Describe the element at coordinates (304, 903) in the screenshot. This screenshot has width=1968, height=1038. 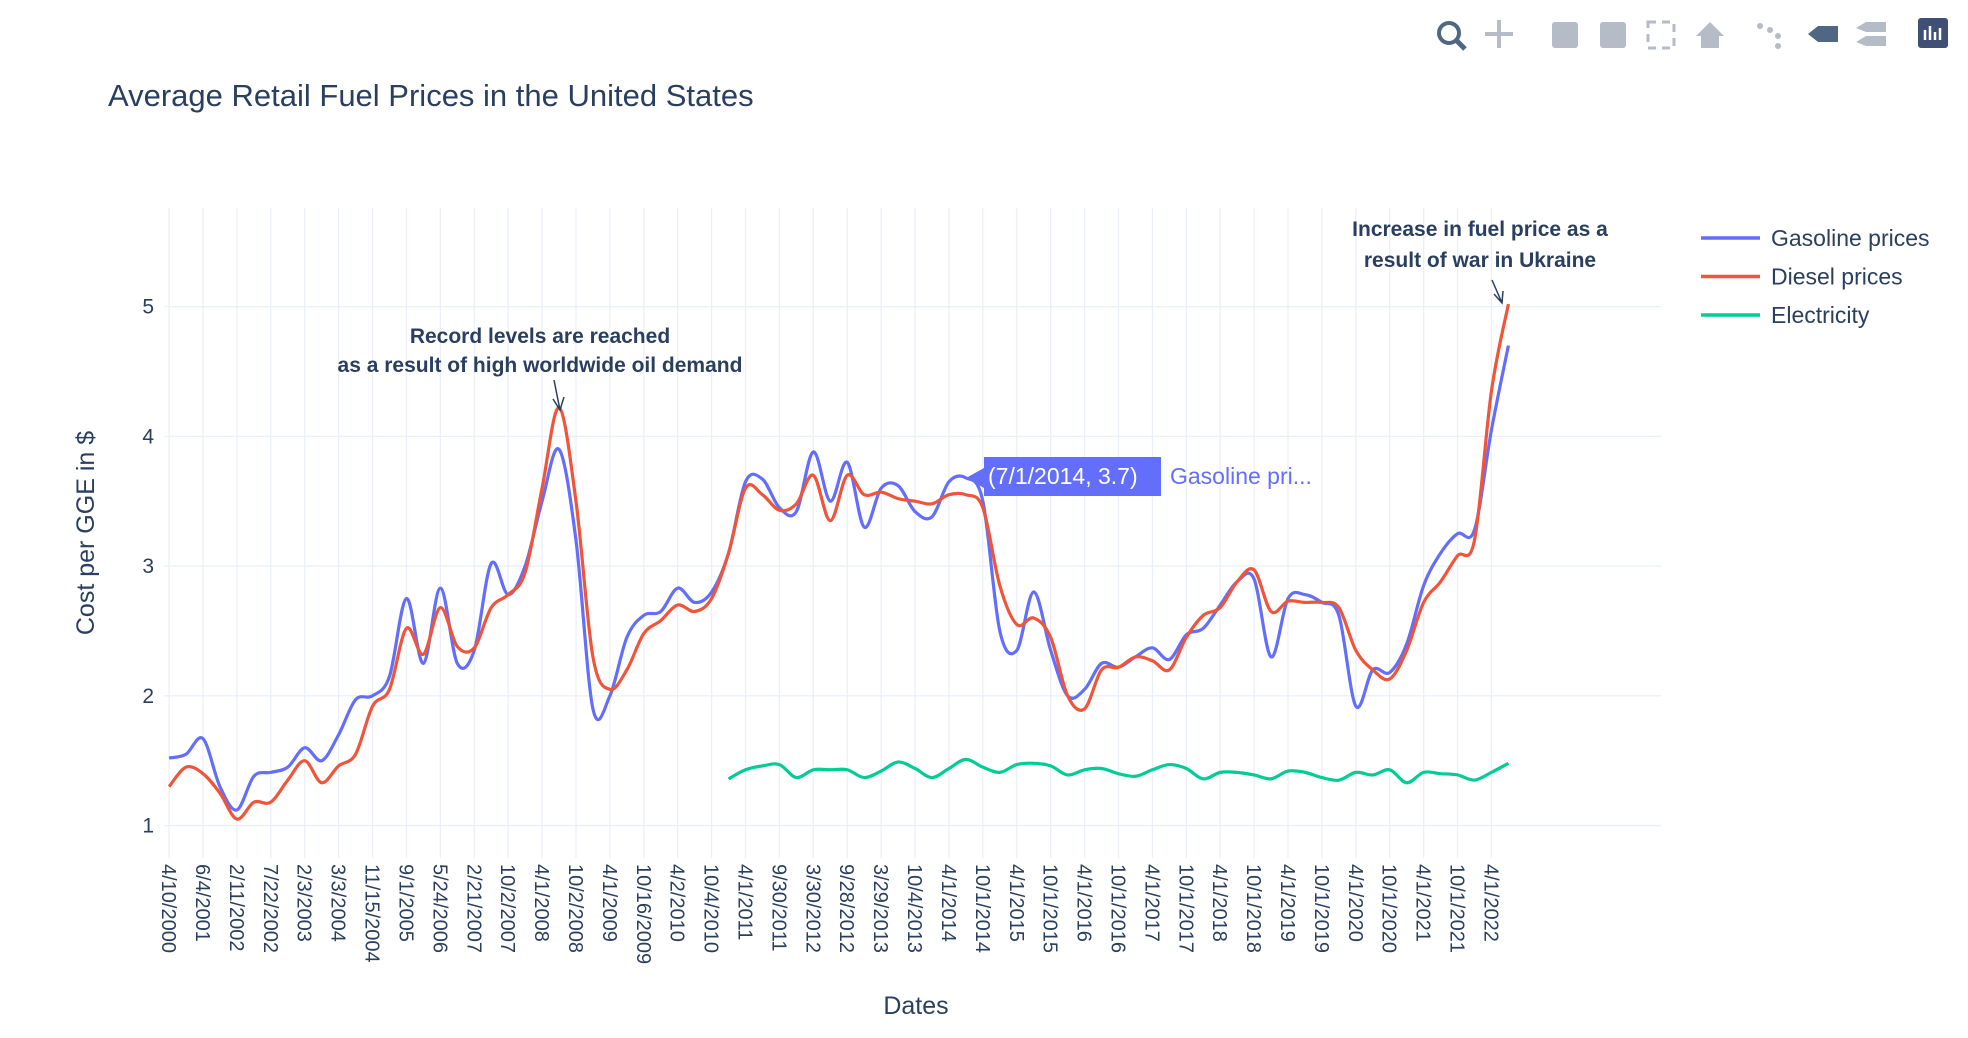
I see `x-tick-label: 2/3/2003` at that location.